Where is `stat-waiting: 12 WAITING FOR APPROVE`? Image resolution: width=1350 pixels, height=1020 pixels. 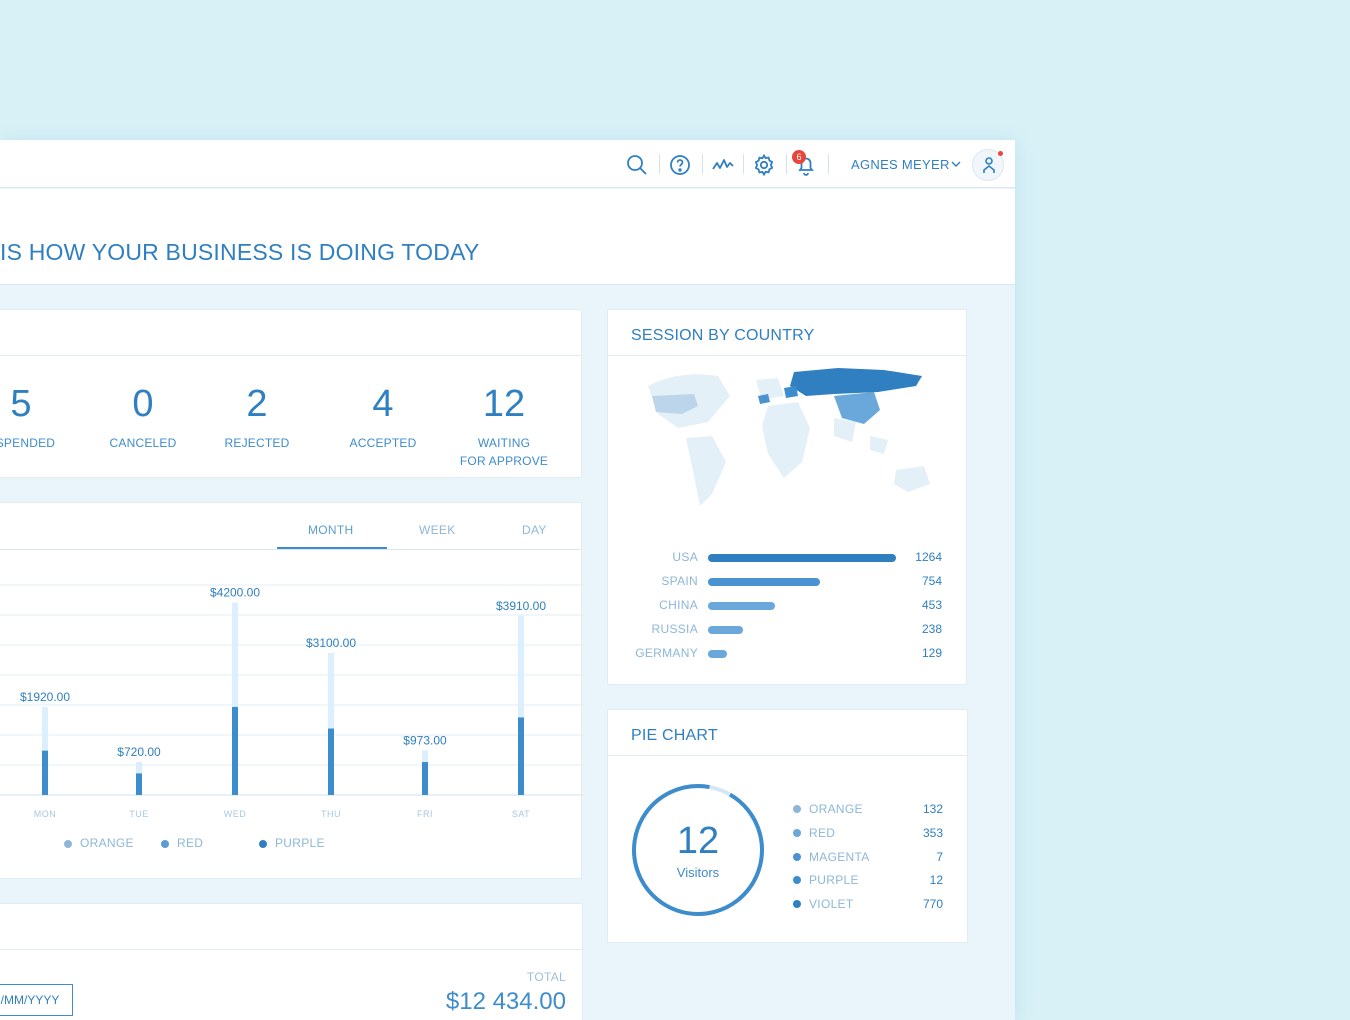
stat-waiting: 12 WAITING FOR APPROVE is located at coordinates (504, 427).